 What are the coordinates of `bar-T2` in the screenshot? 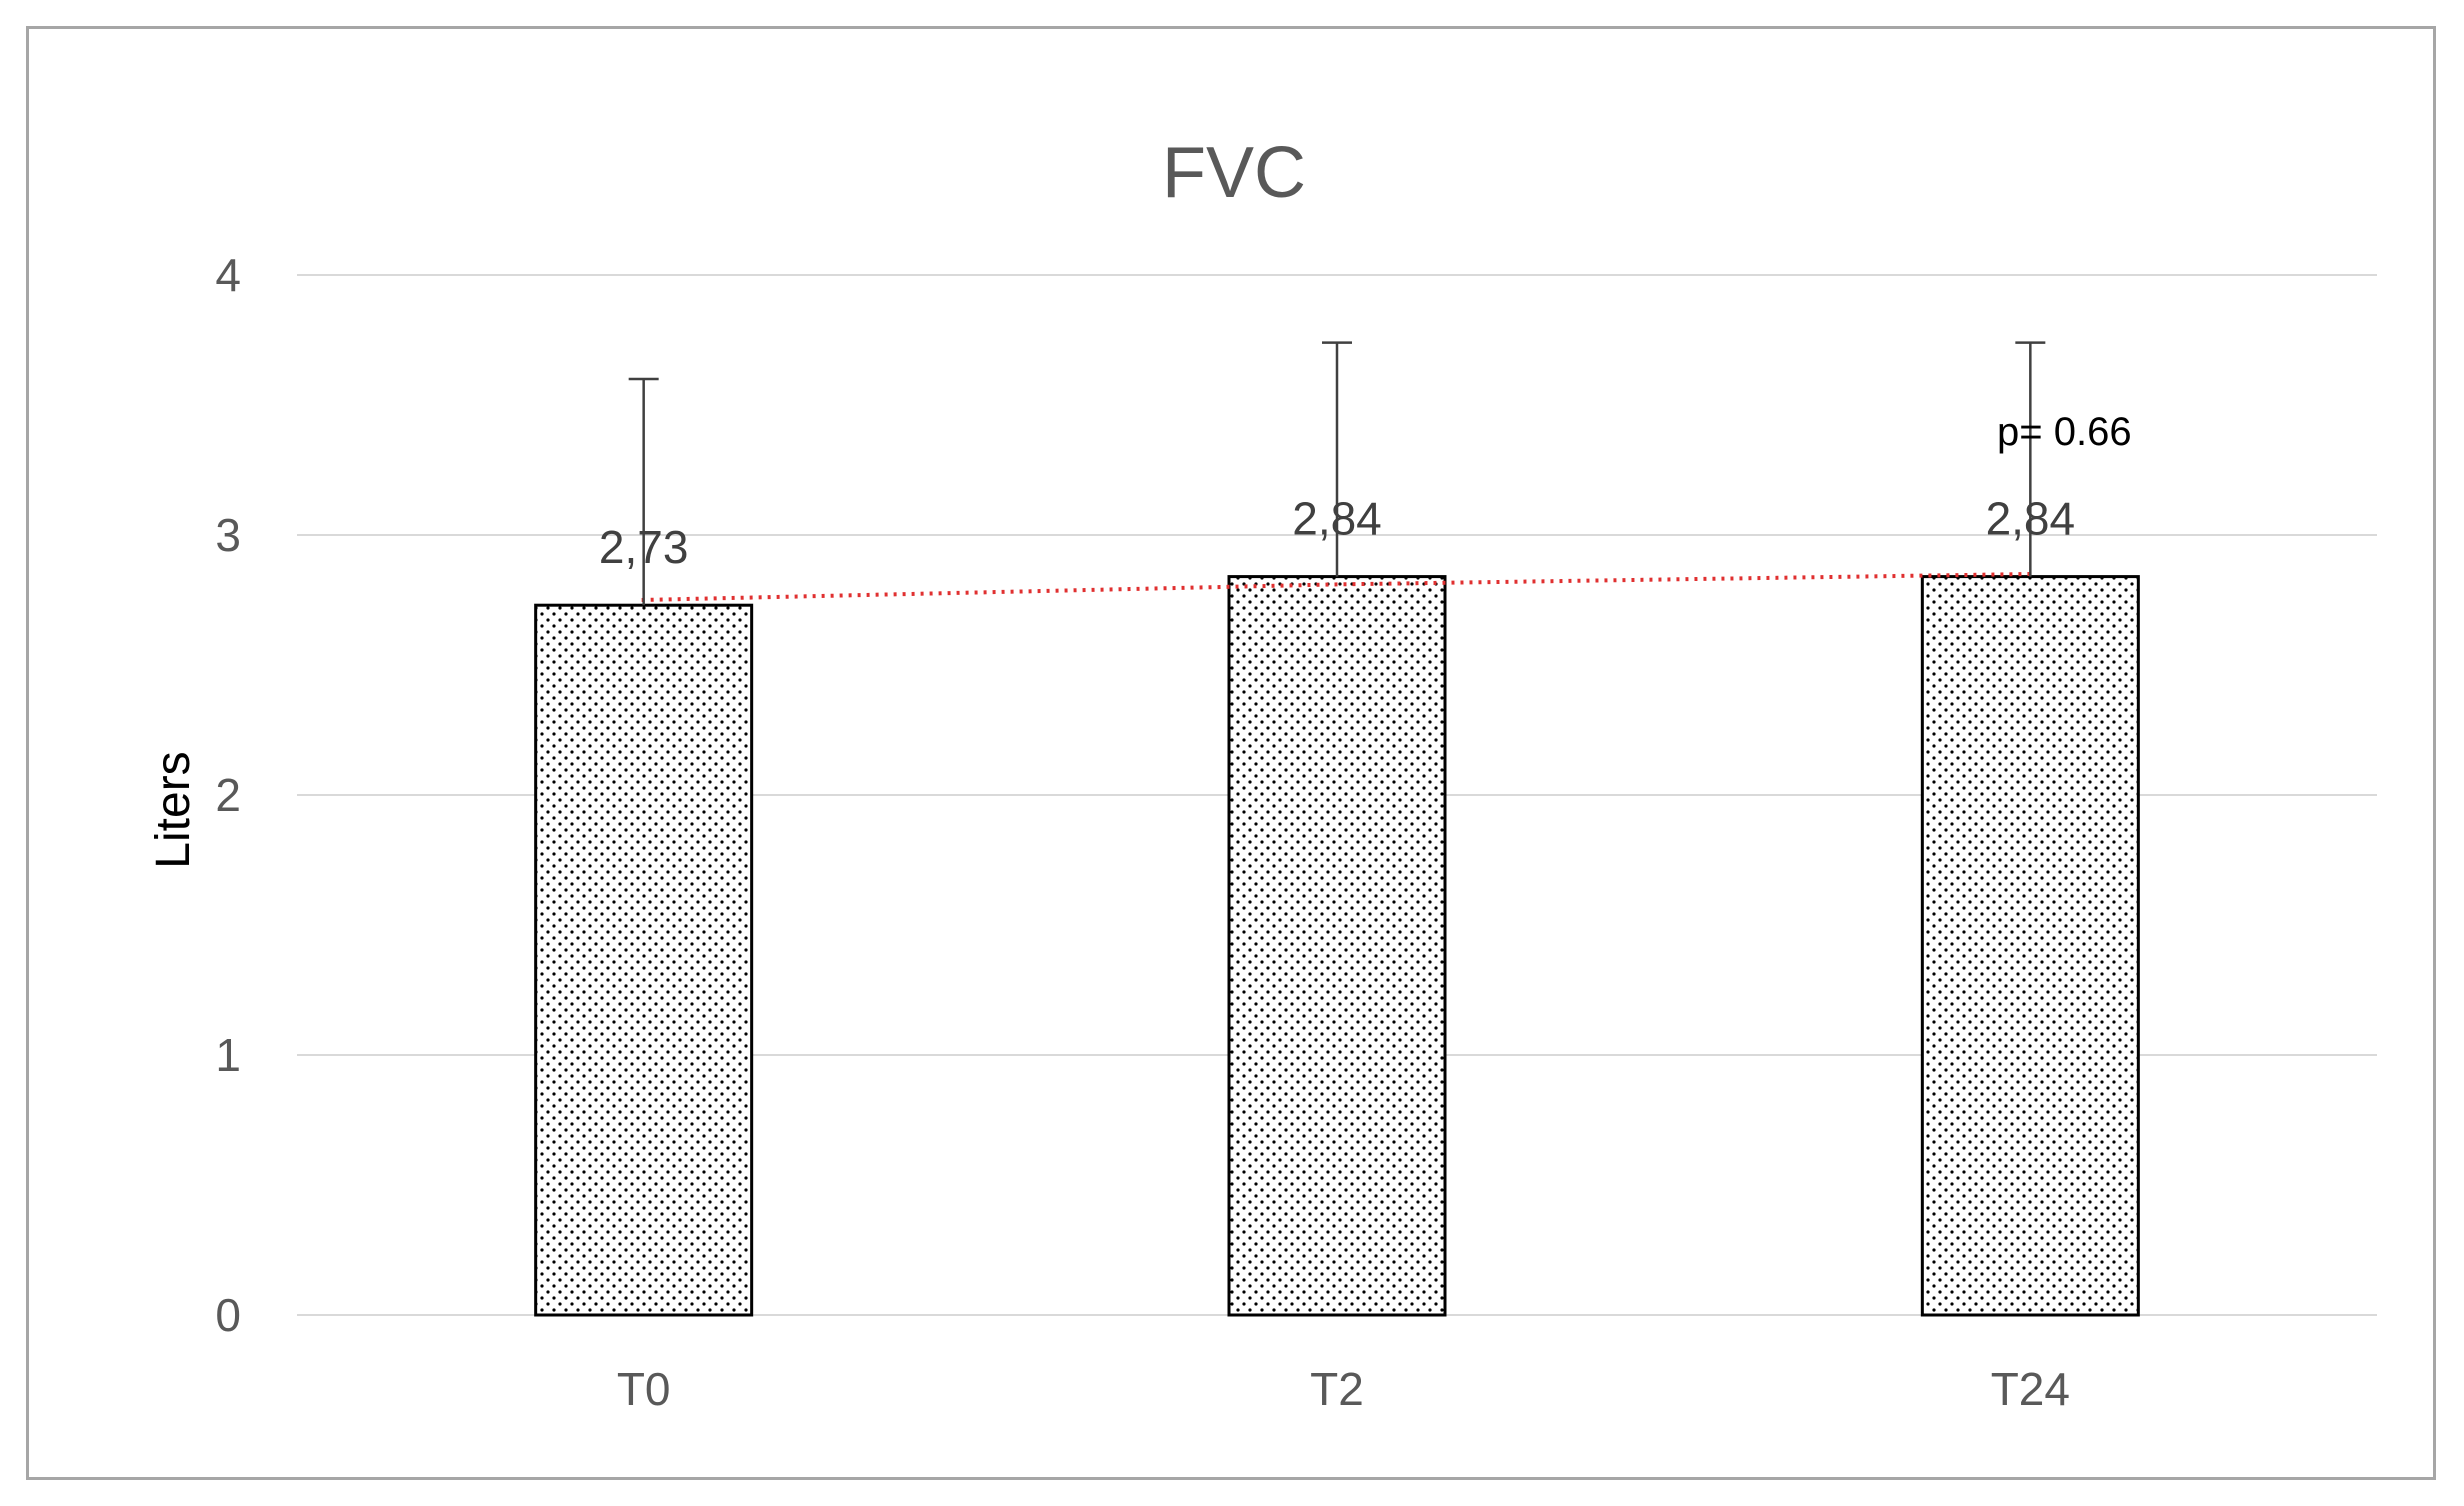 It's located at (1337, 946).